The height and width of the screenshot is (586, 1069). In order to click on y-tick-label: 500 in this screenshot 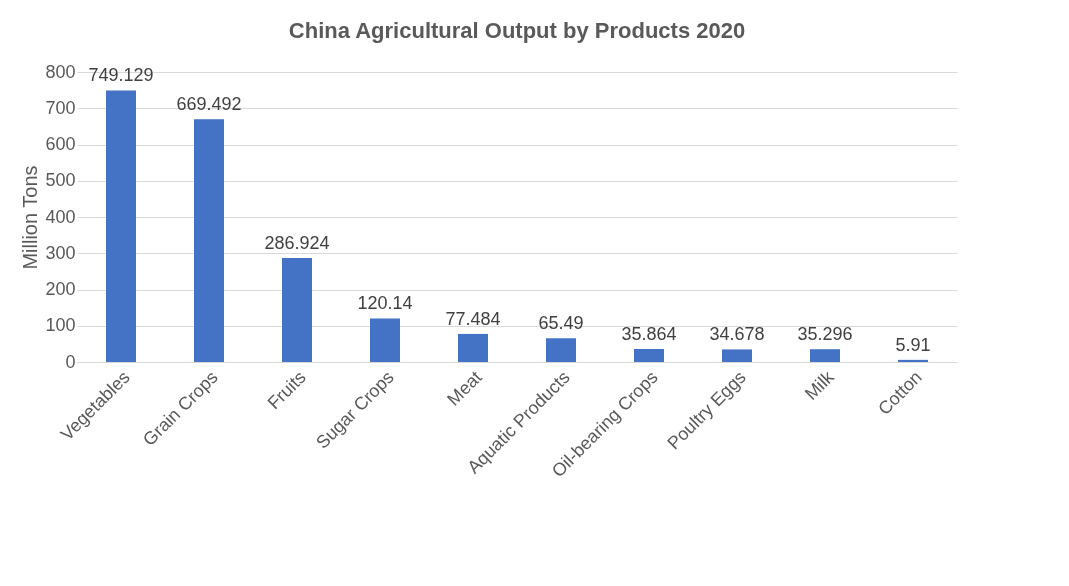, I will do `click(60, 180)`.